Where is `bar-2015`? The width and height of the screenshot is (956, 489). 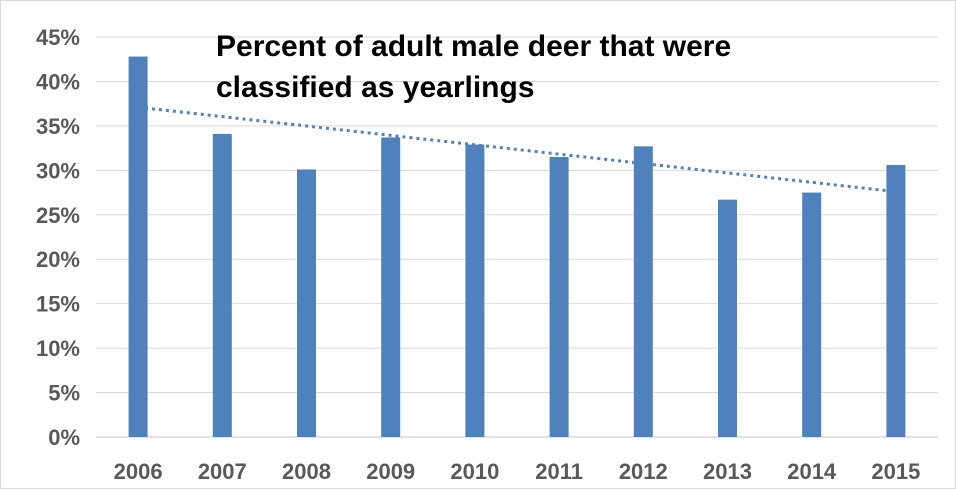
bar-2015 is located at coordinates (896, 301).